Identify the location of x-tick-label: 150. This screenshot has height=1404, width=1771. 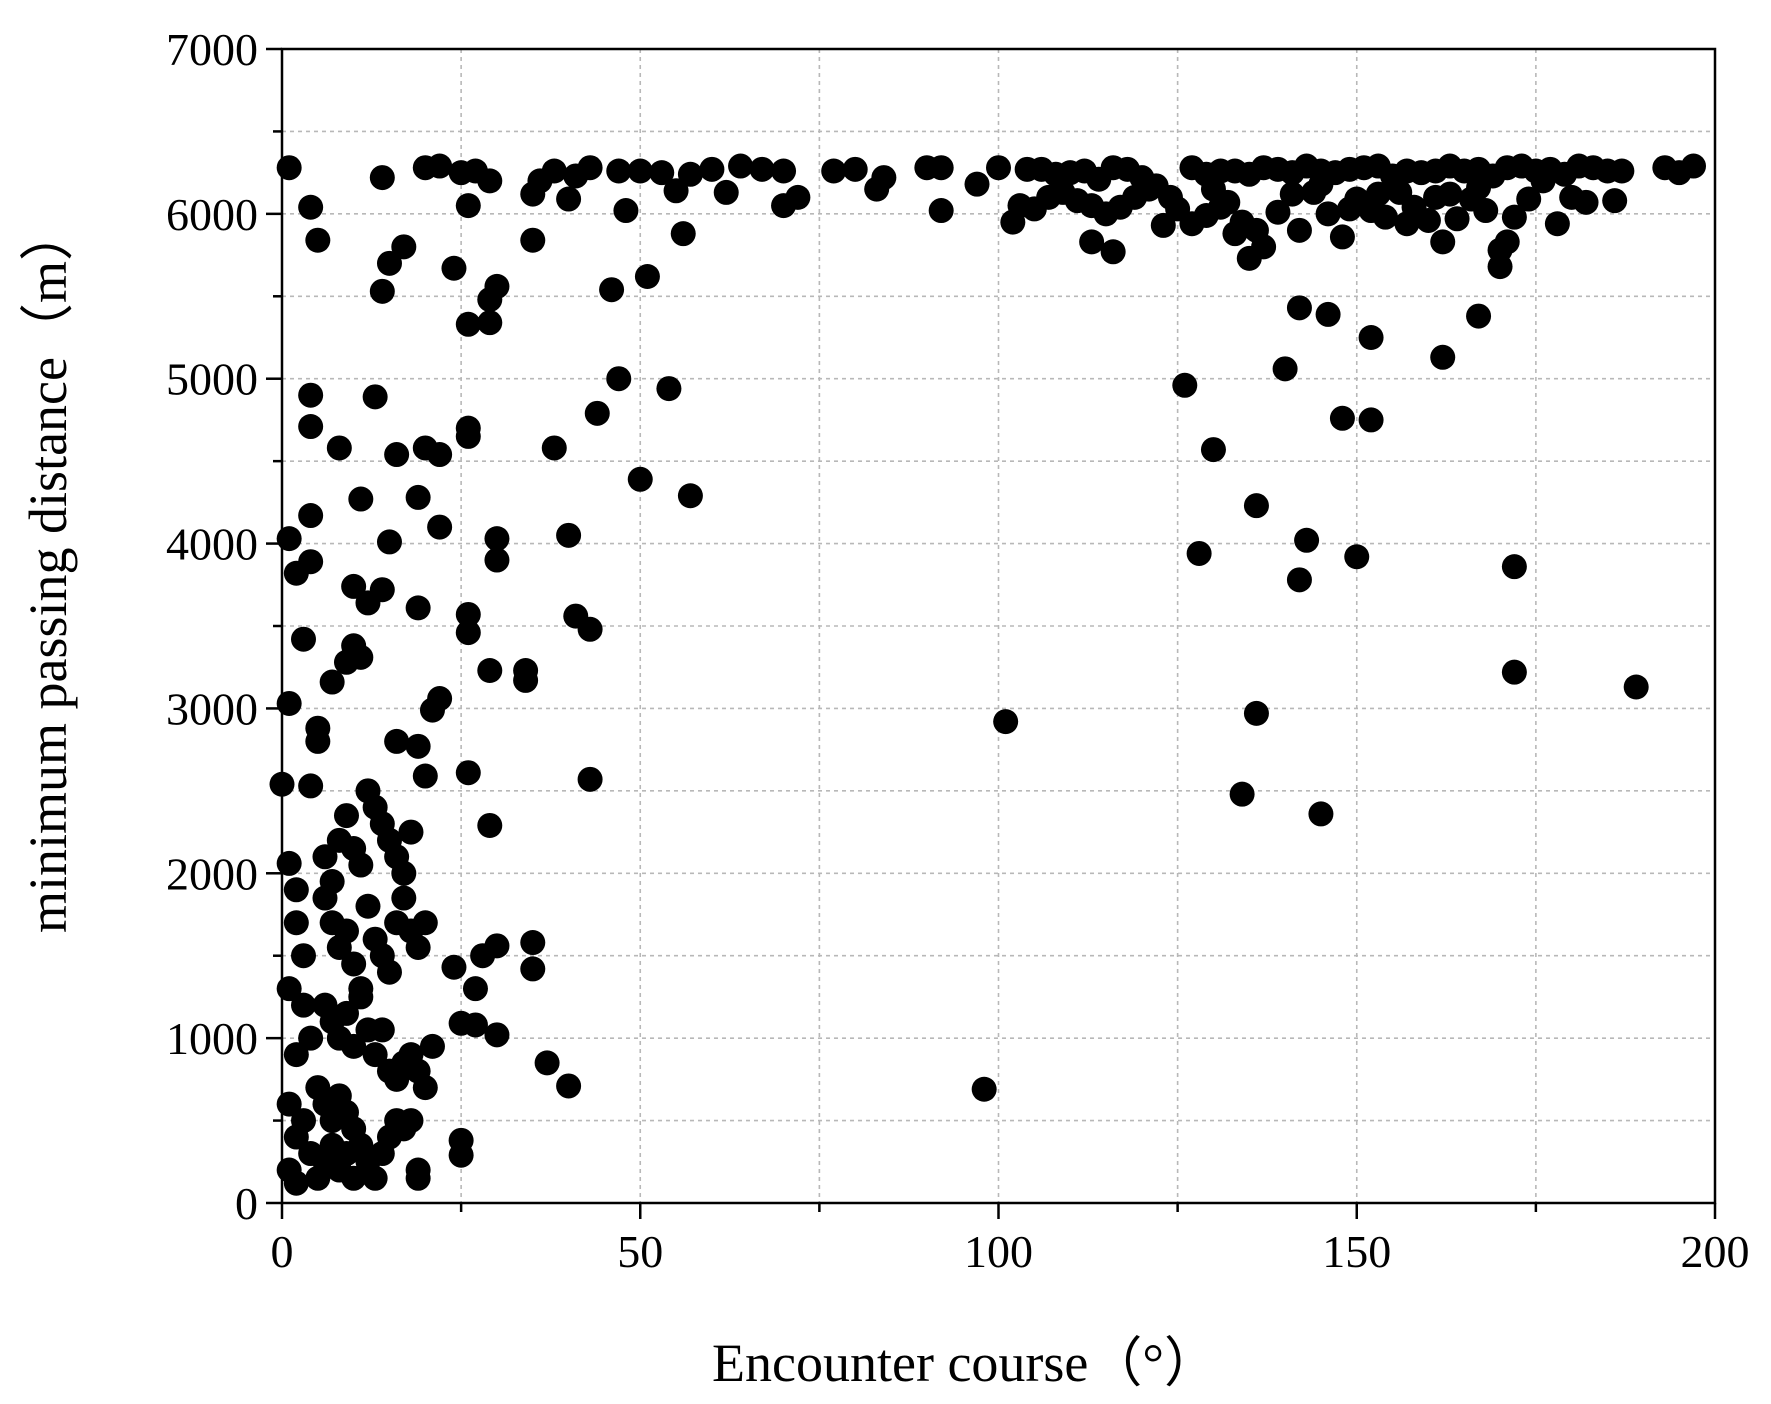
(1356, 1251).